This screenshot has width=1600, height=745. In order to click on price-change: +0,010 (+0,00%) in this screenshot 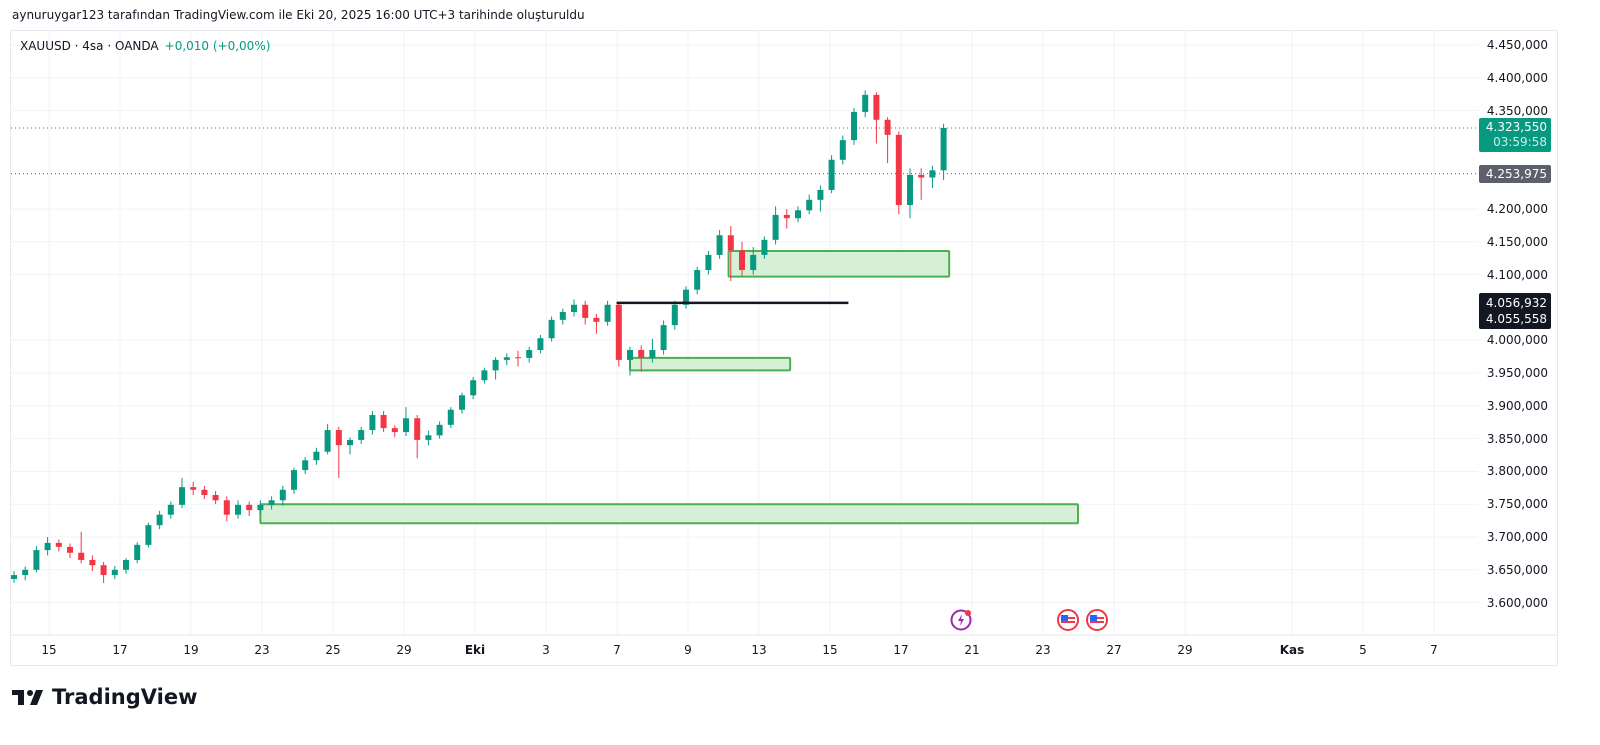, I will do `click(217, 46)`.